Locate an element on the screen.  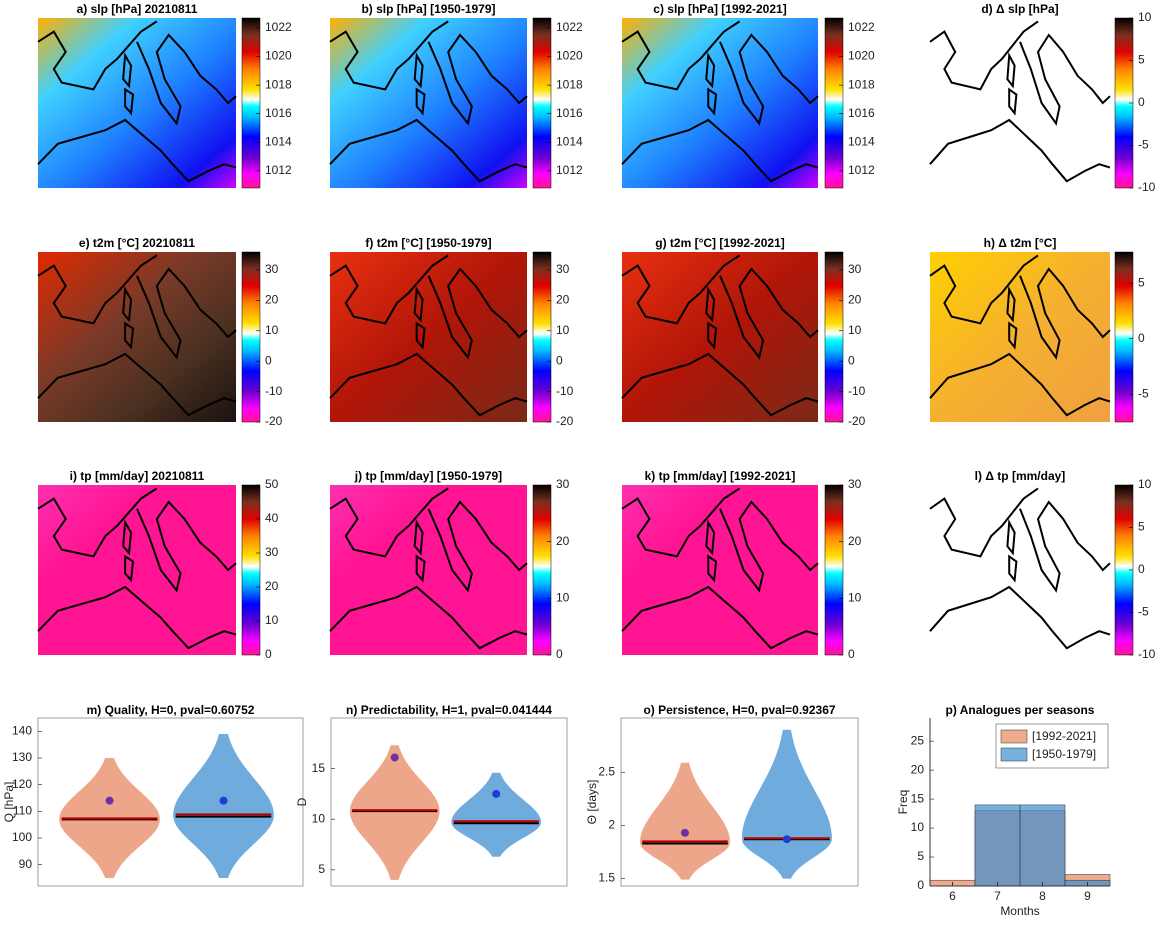
y-axis-label: D is located at coordinates (302, 801).